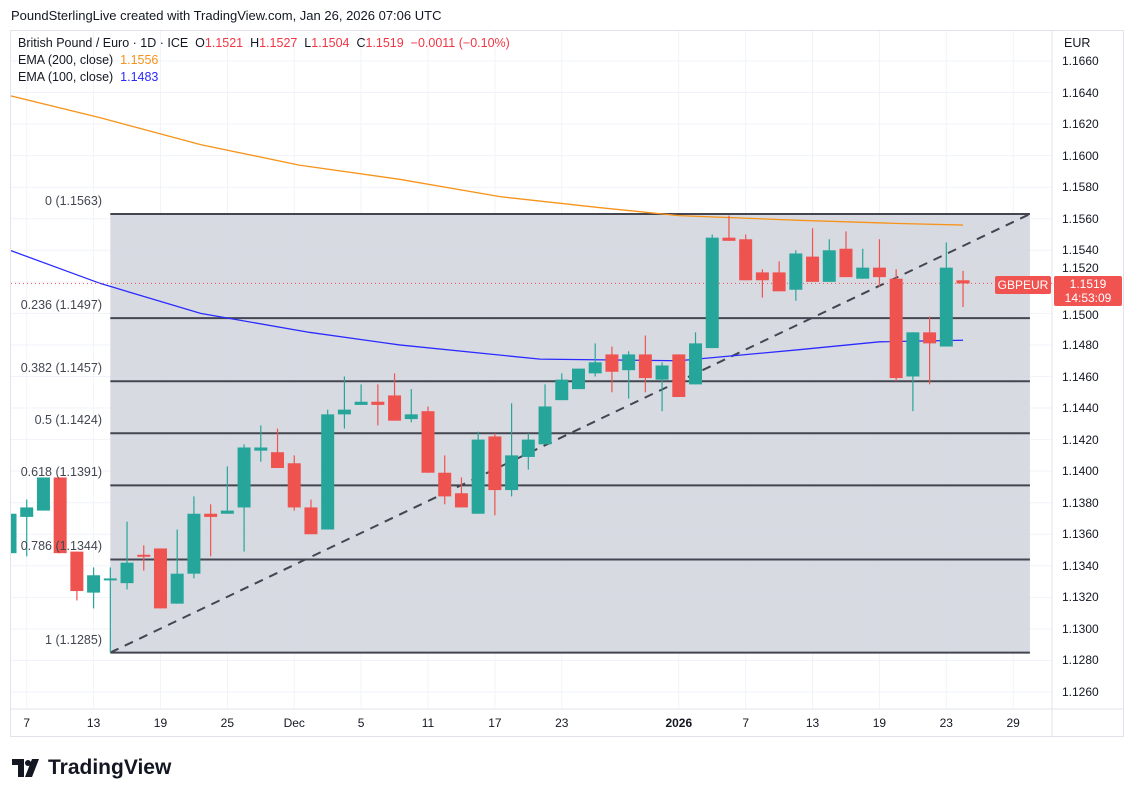 This screenshot has height=797, width=1134. I want to click on price-axis-tick: 1.1640, so click(1080, 92).